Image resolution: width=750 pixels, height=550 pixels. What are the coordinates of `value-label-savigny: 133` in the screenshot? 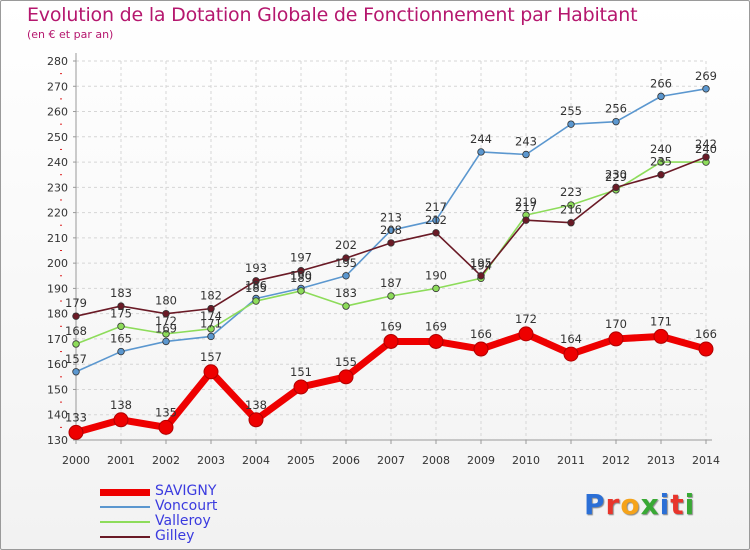 It's located at (76, 417).